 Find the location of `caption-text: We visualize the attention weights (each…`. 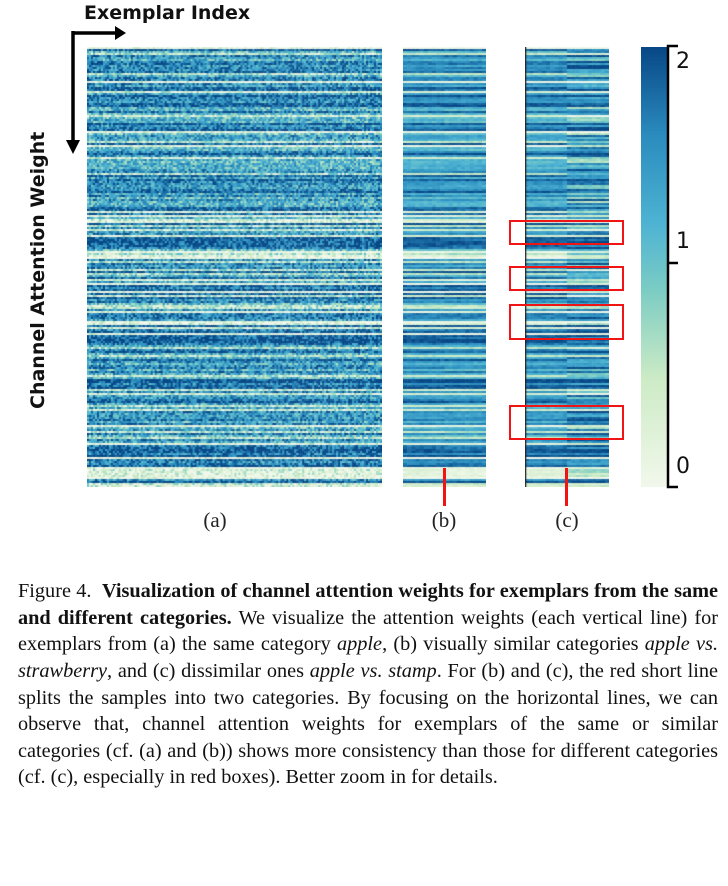

caption-text: We visualize the attention weights (each… is located at coordinates (368, 631).